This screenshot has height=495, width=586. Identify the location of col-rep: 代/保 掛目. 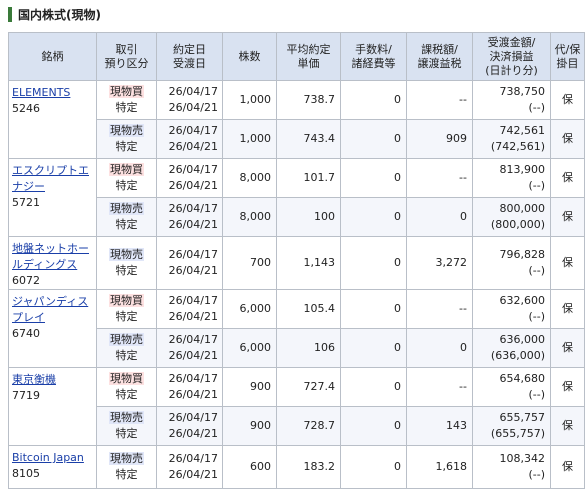
(567, 56).